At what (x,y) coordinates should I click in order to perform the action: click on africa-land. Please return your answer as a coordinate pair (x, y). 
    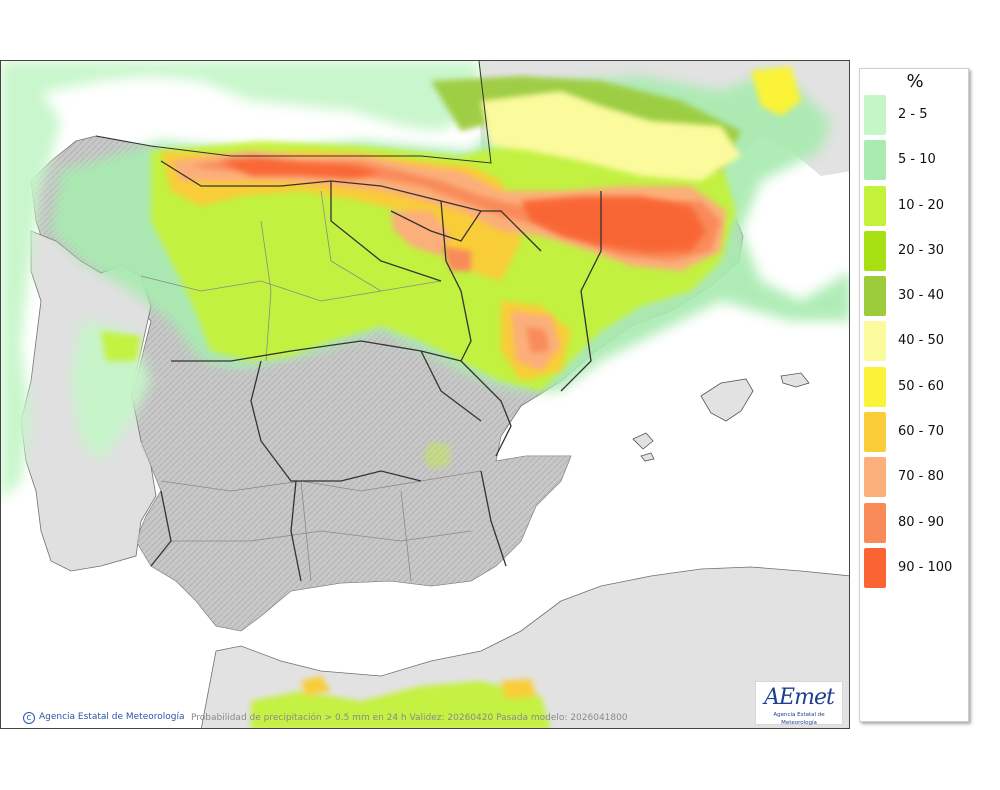
    Looking at the image, I should click on (524, 647).